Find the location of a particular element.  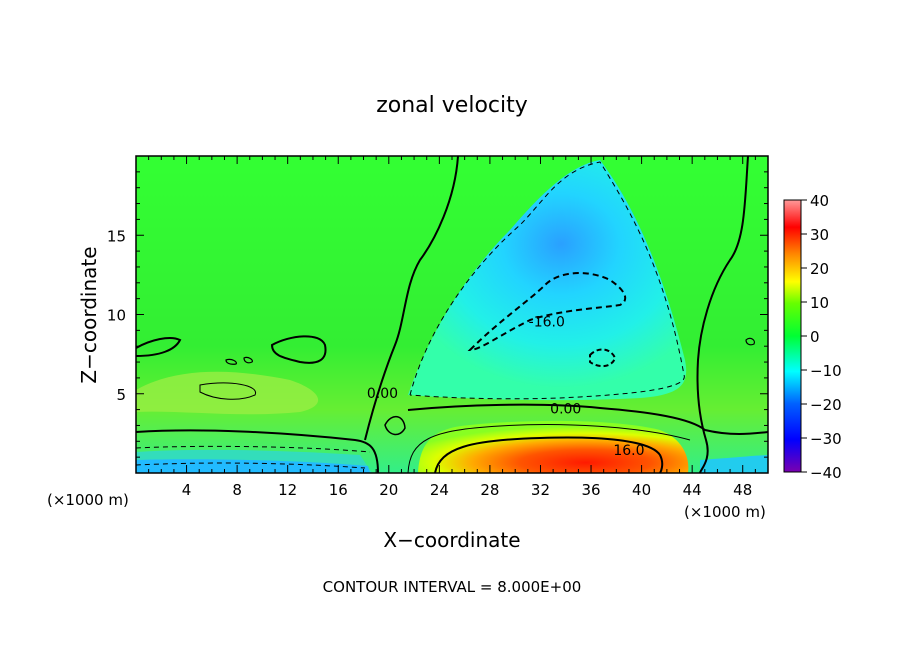

x-tick-label: 16 is located at coordinates (338, 490).